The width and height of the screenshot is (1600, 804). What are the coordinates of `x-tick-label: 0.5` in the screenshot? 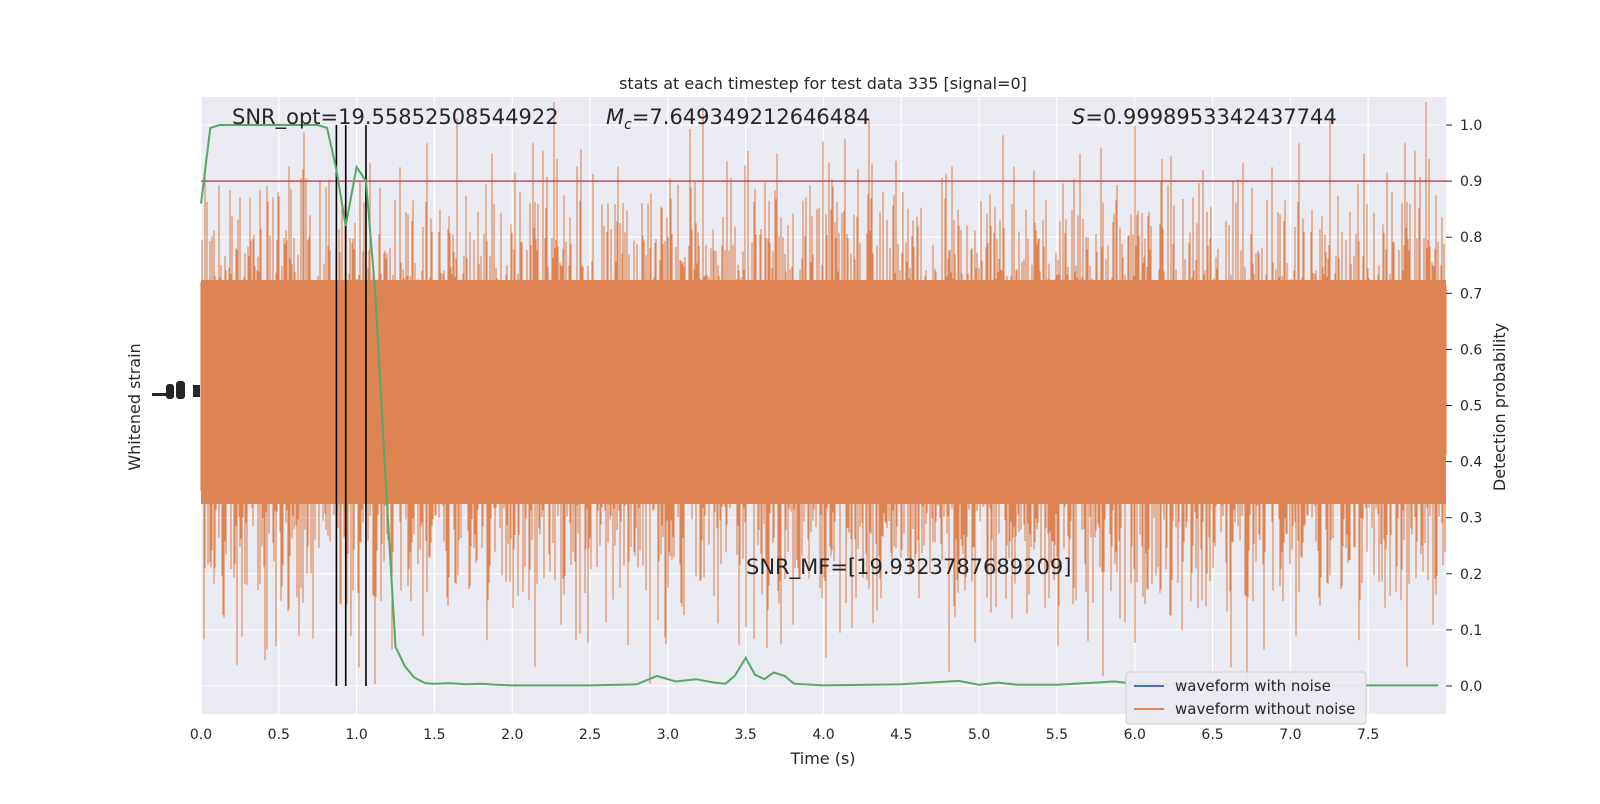 It's located at (279, 735).